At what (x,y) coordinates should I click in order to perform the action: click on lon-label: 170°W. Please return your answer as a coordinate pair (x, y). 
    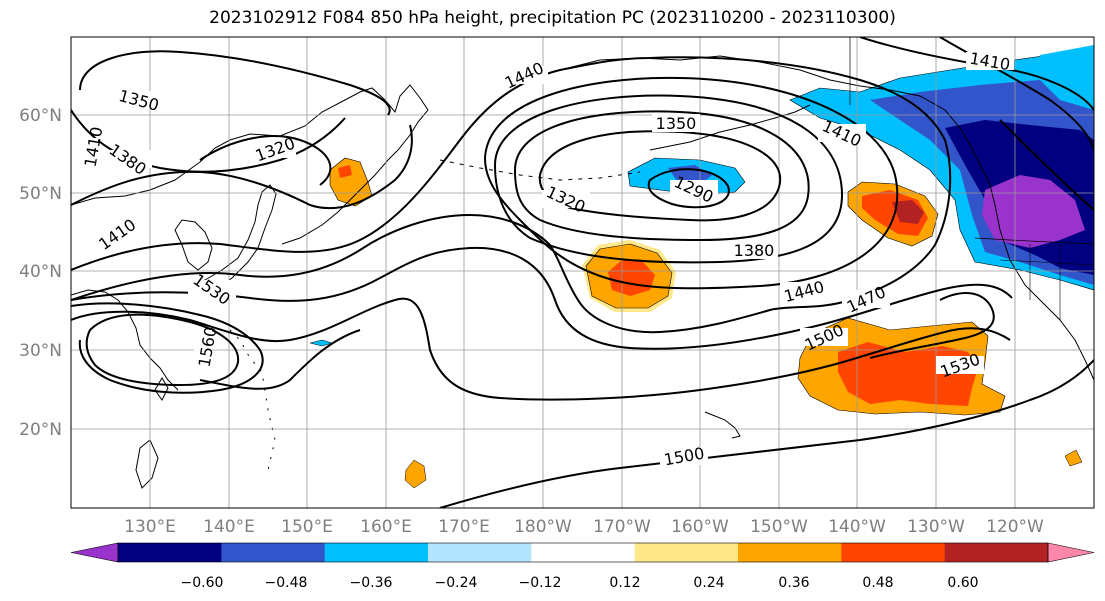
    Looking at the image, I should click on (622, 527).